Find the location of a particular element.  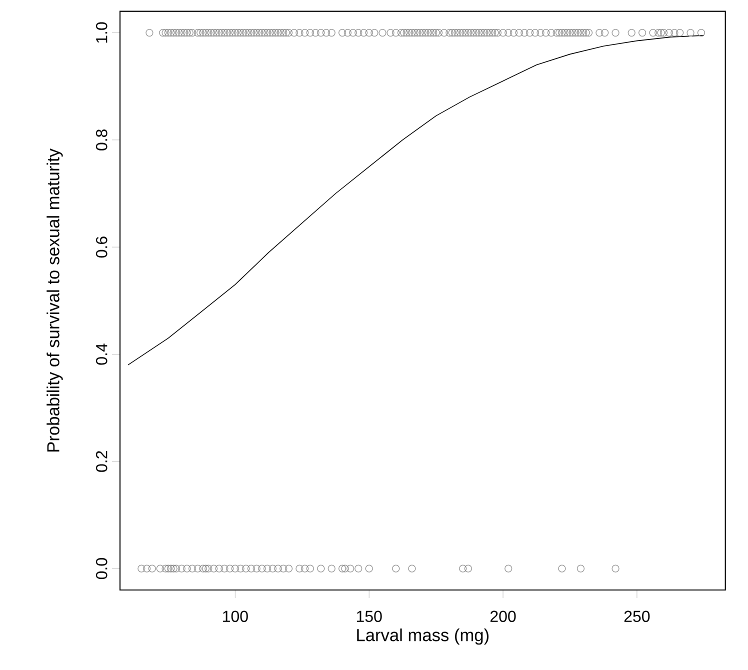

y-tick-label: 1.0 is located at coordinates (102, 32).